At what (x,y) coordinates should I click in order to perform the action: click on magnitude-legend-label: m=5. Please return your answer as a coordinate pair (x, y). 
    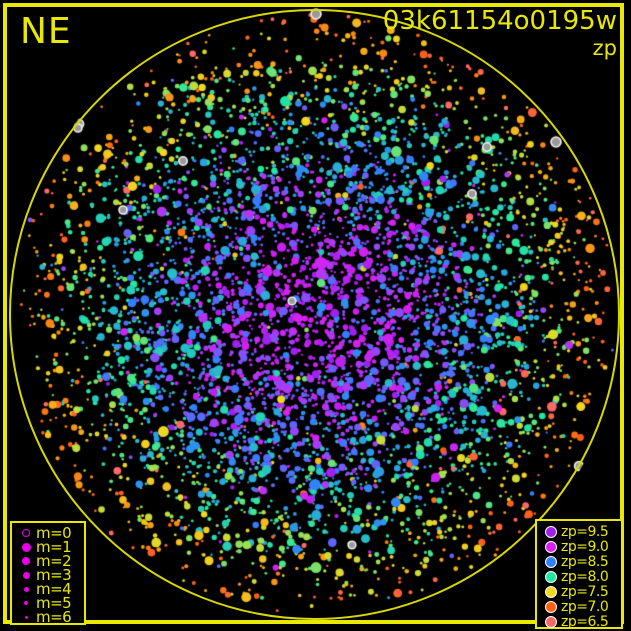
    Looking at the image, I should click on (54, 602).